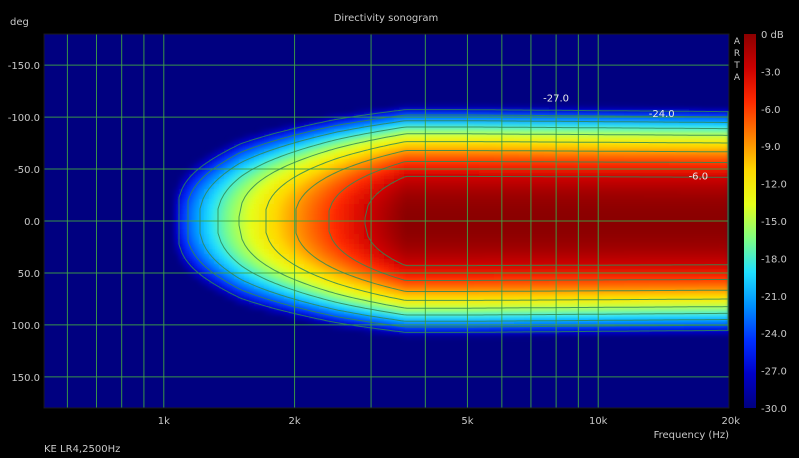 Image resolution: width=799 pixels, height=458 pixels. Describe the element at coordinates (737, 42) in the screenshot. I see `arta-letter: A` at that location.